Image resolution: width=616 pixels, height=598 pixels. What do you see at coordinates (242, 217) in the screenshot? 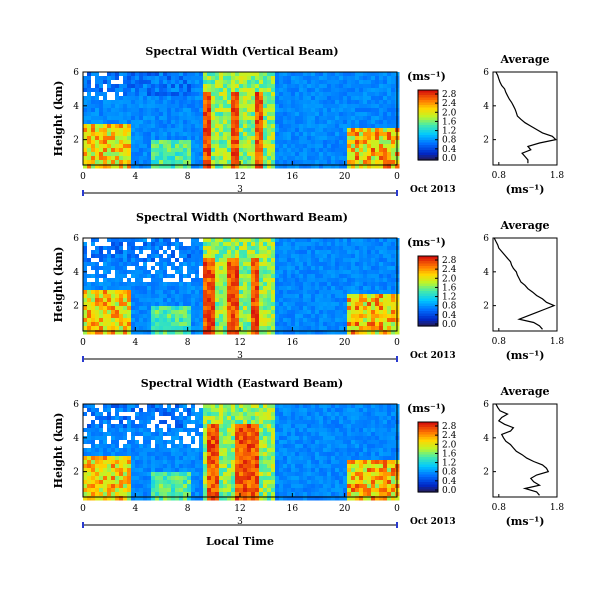
I see `chart-title: Spectral Width (Northward Beam)` at bounding box center [242, 217].